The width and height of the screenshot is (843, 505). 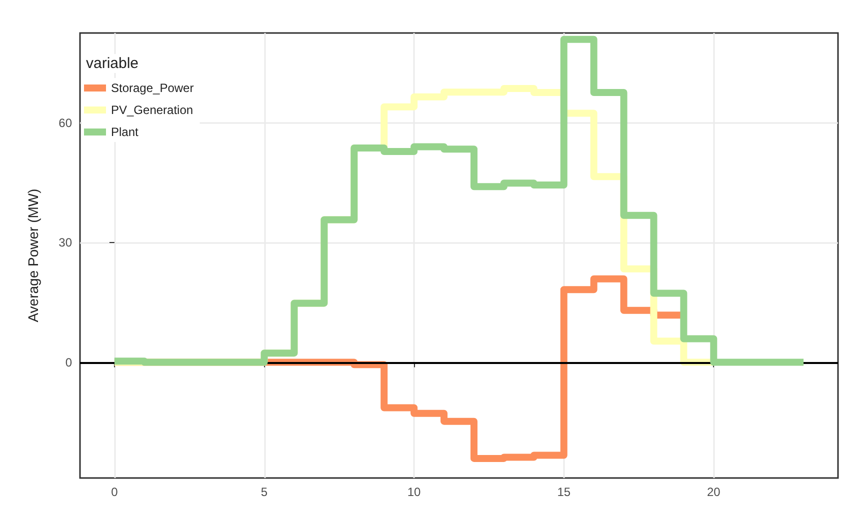 I want to click on legend-label: PV_Generation, so click(x=152, y=110).